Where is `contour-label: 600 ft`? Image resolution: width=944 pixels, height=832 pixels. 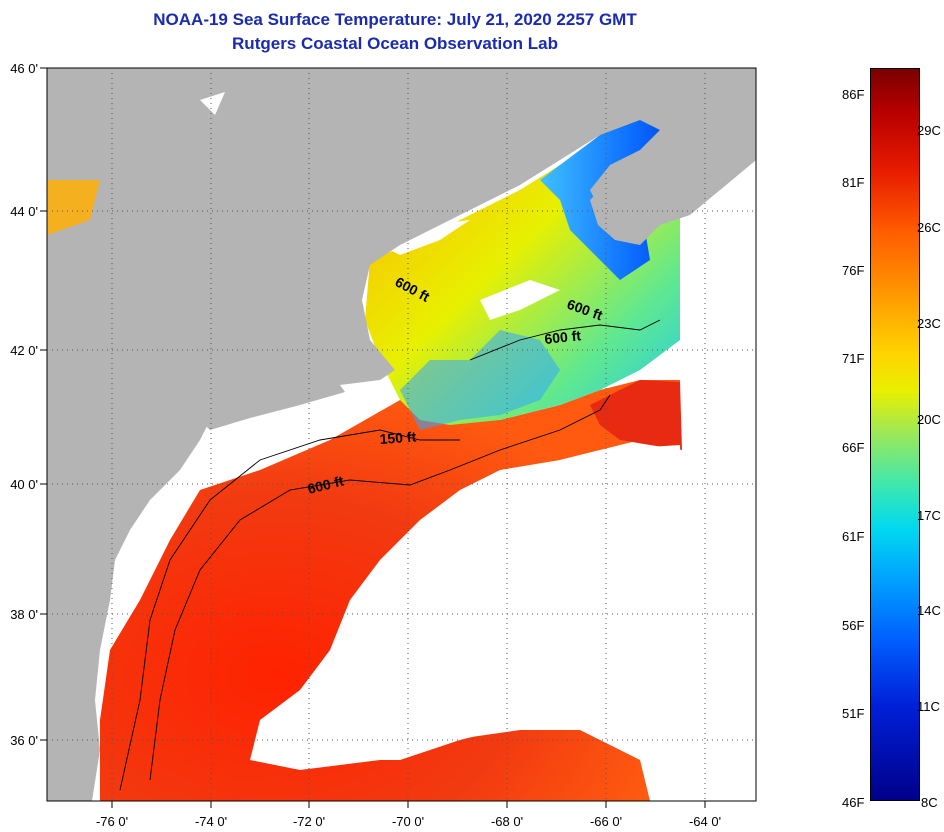 contour-label: 600 ft is located at coordinates (563, 337).